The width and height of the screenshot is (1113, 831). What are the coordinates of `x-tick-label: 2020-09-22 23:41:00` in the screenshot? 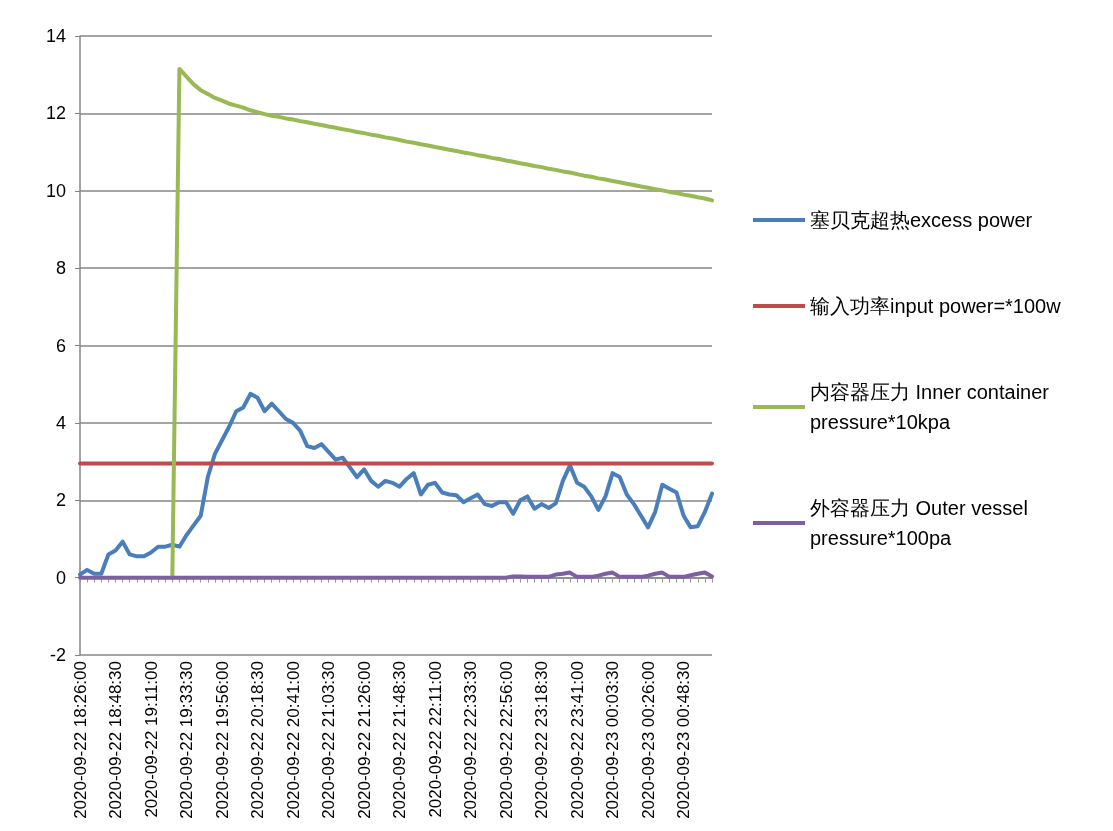 It's located at (577, 740).